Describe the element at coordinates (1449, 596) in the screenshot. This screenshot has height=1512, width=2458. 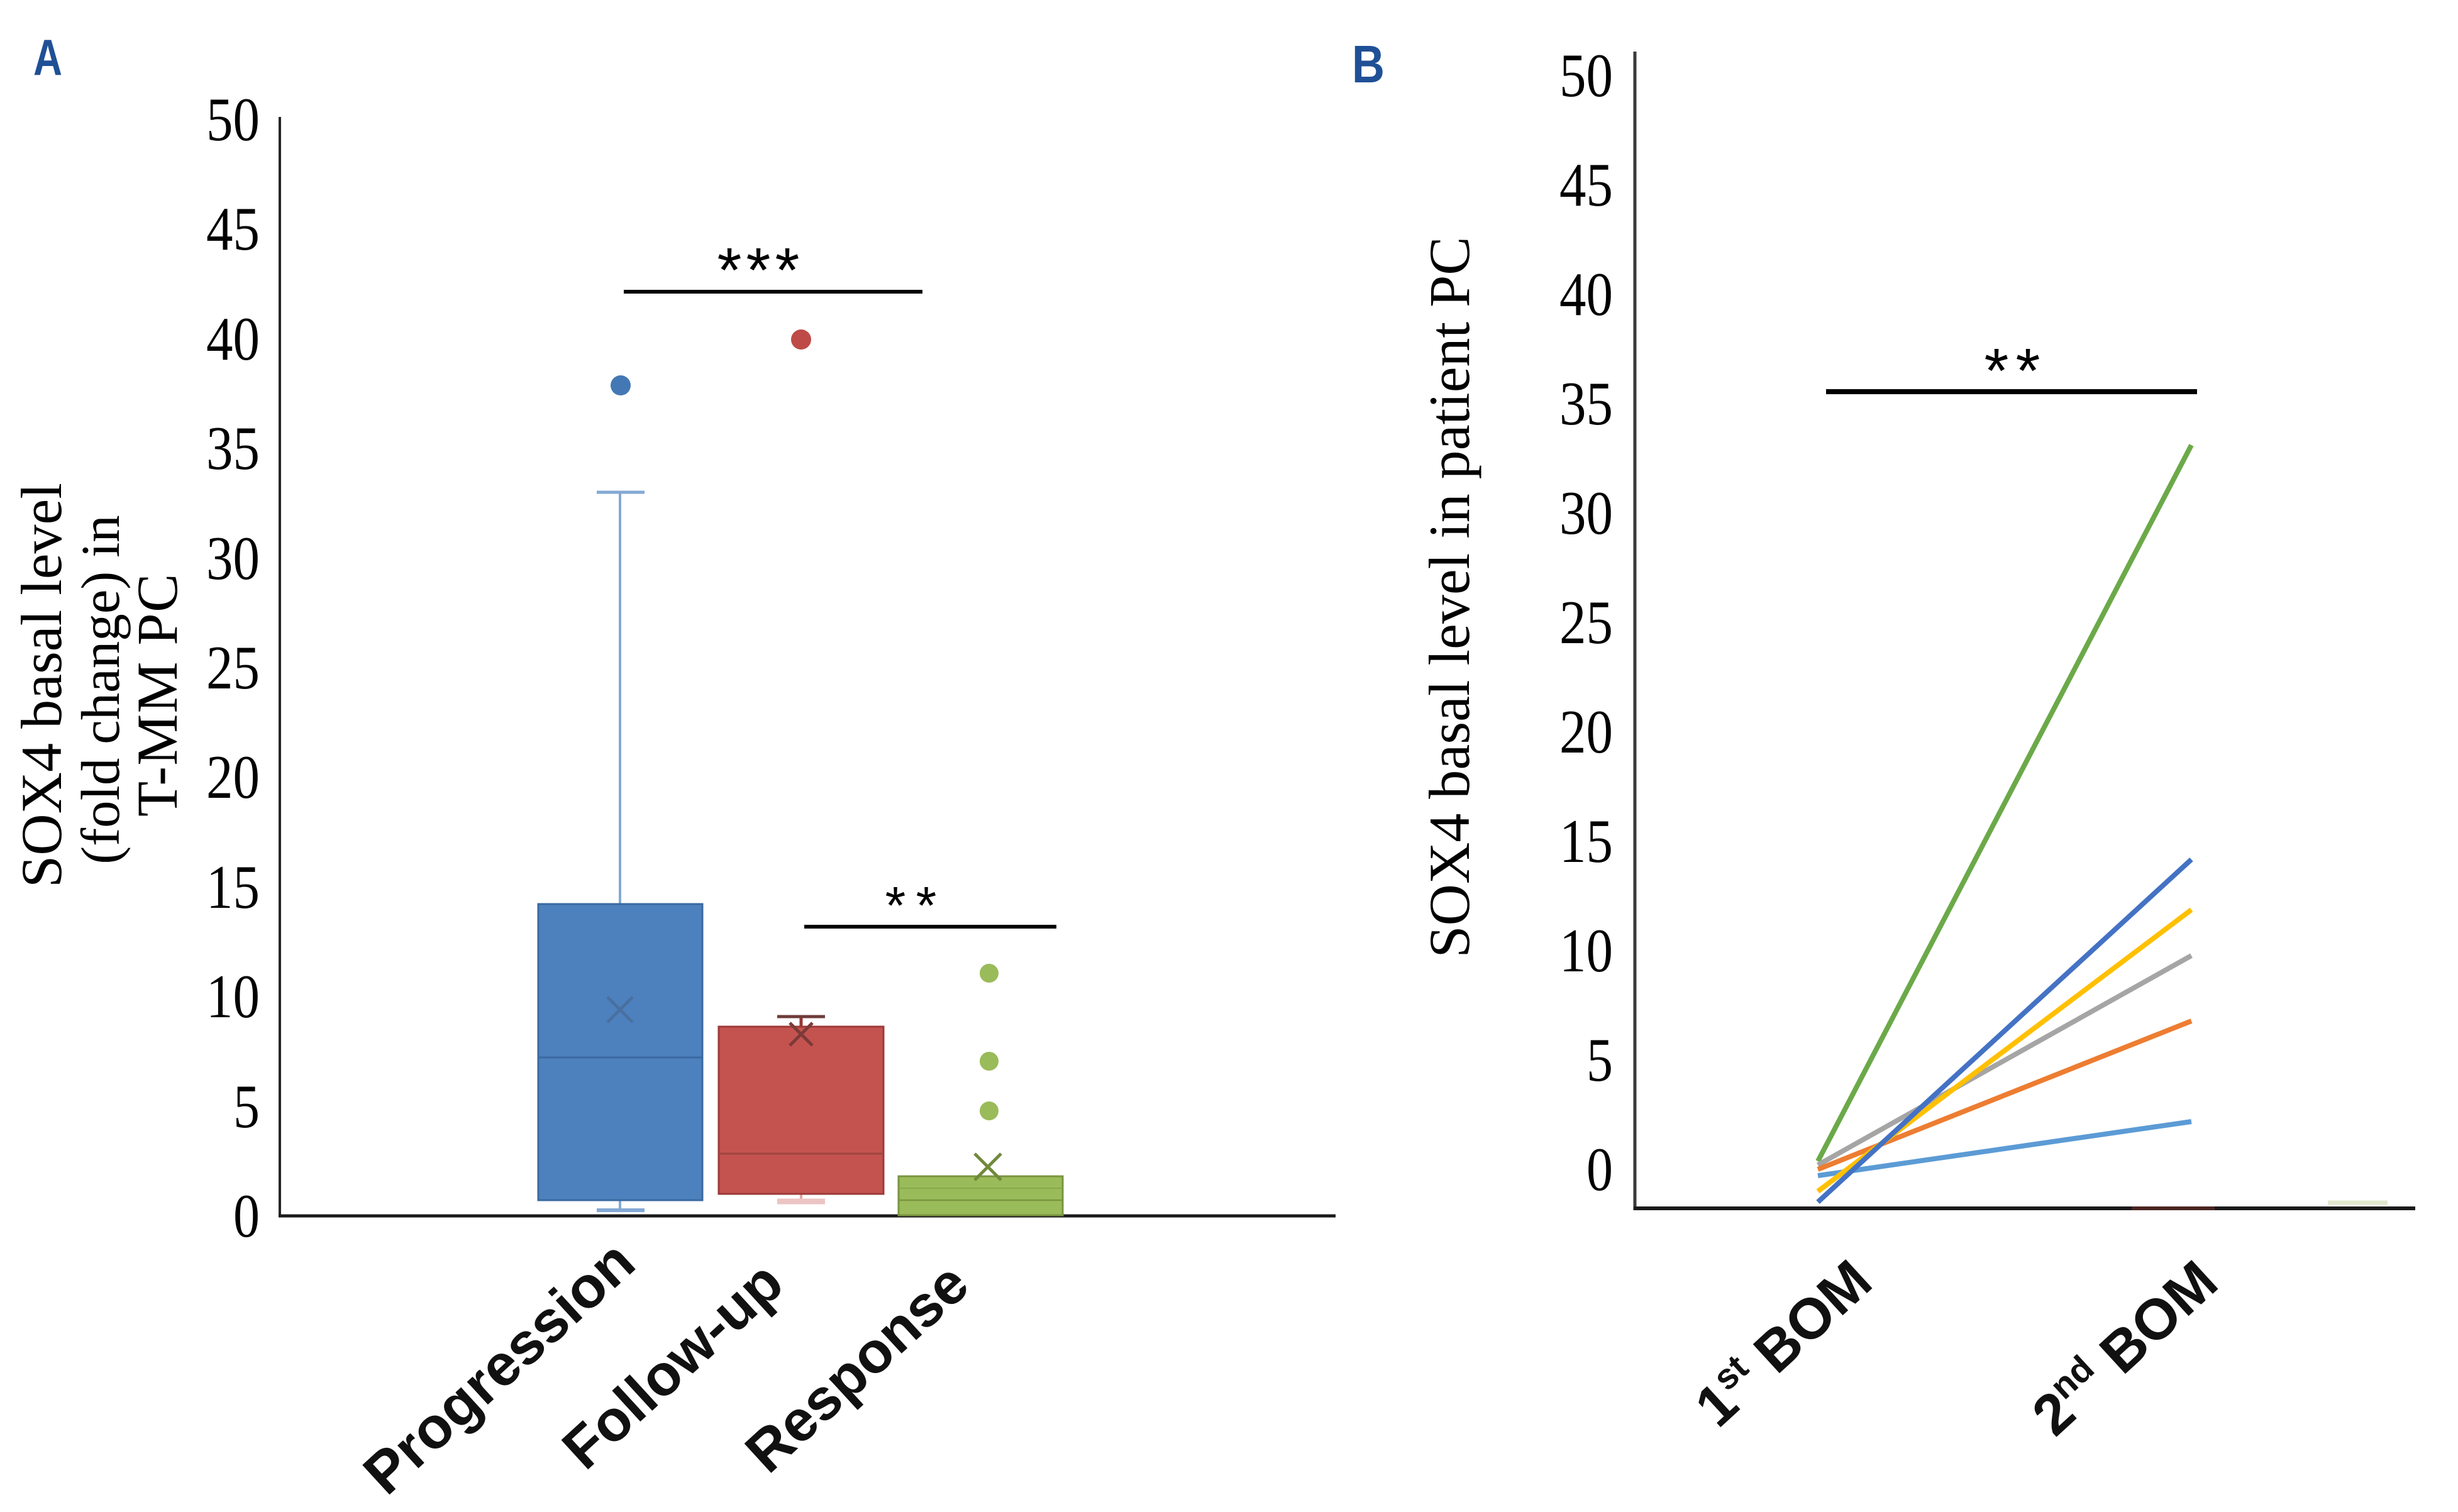
I see `svg-text: SOX4 basal level in patient PC` at that location.